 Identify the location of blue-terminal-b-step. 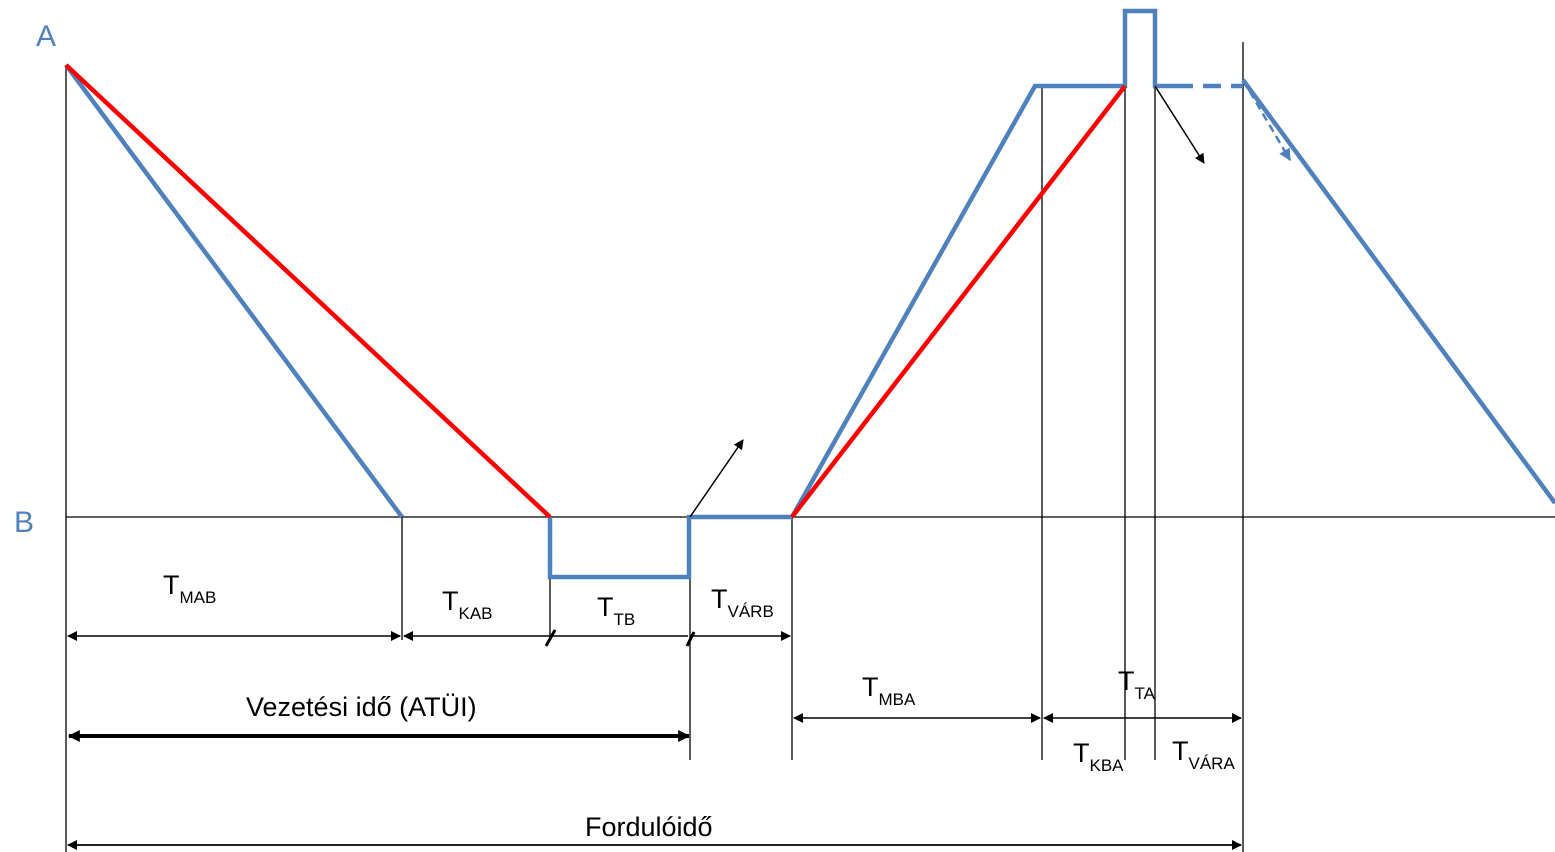
(669, 547).